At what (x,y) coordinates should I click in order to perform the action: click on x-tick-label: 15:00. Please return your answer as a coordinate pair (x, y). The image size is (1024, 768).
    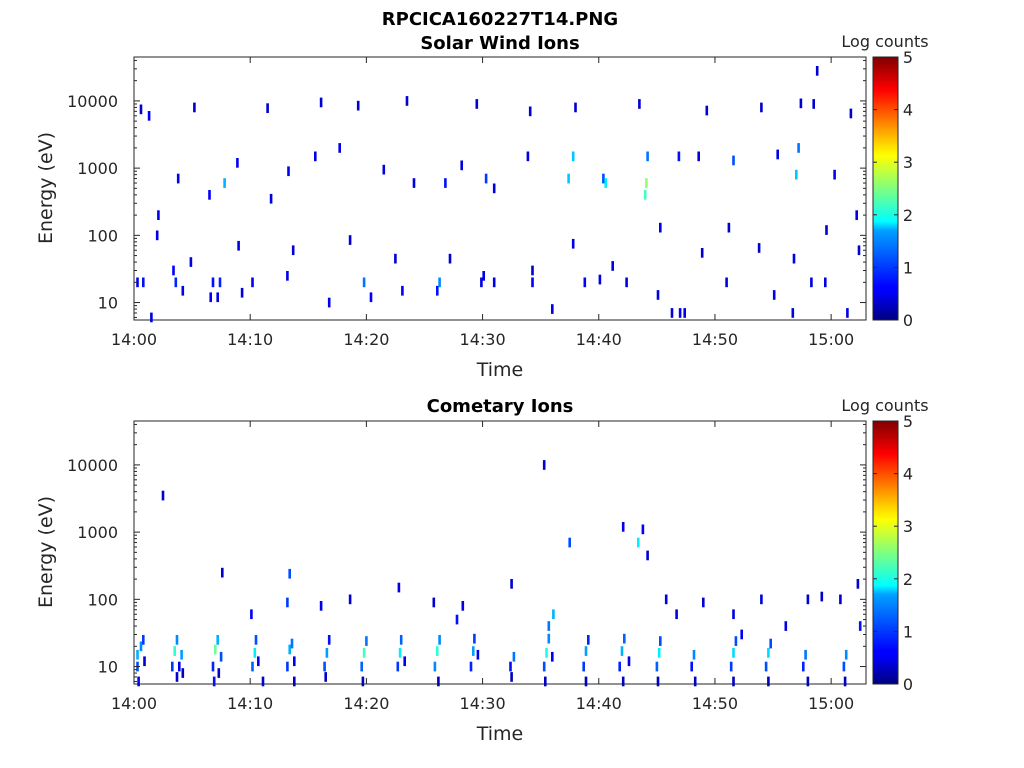
    Looking at the image, I should click on (831, 703).